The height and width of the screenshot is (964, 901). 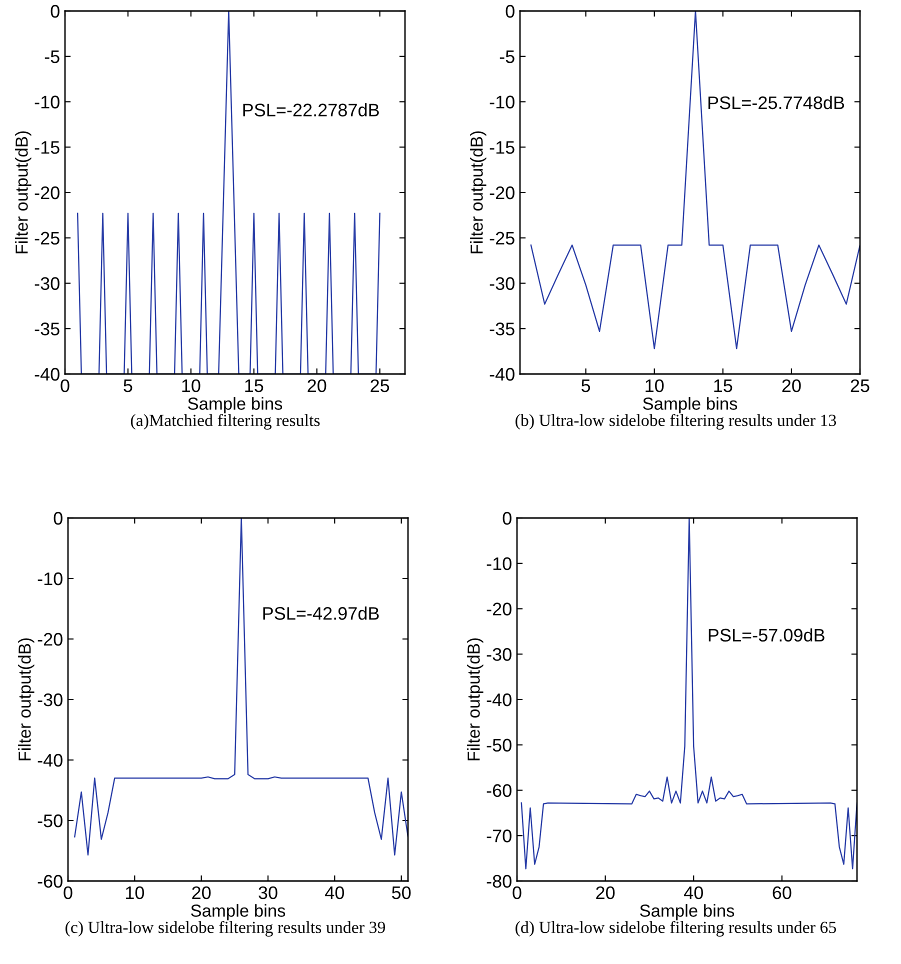 What do you see at coordinates (321, 613) in the screenshot?
I see `annotation: PSL=-42.97dB` at bounding box center [321, 613].